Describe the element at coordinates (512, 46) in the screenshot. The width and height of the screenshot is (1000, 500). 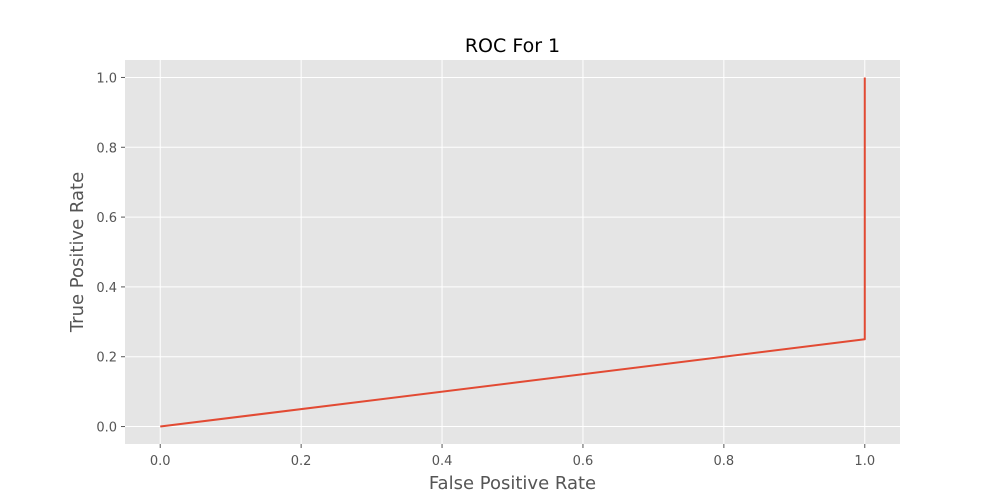
I see `chart-title: ROC For 1` at that location.